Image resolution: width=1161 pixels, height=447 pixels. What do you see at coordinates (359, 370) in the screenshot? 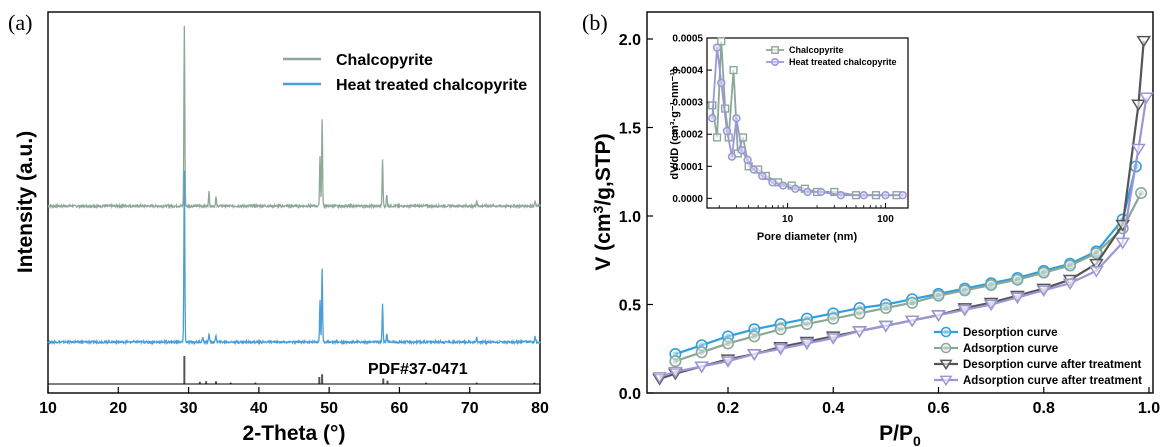
I see `panel-a-reference-sticks` at bounding box center [359, 370].